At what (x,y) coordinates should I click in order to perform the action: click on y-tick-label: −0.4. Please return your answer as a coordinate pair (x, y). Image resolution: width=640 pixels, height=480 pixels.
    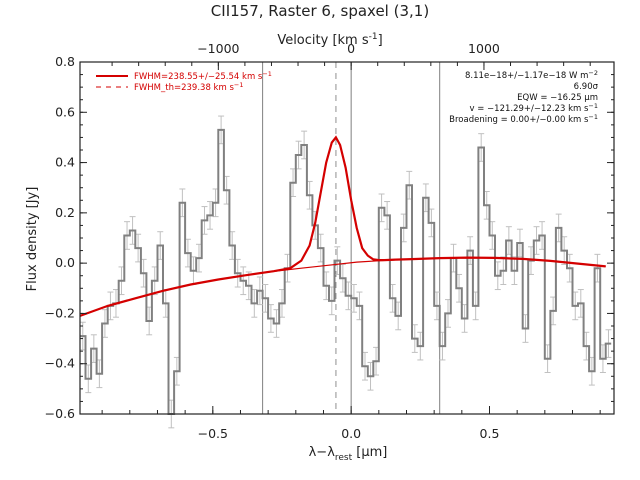
    Looking at the image, I should click on (60, 363).